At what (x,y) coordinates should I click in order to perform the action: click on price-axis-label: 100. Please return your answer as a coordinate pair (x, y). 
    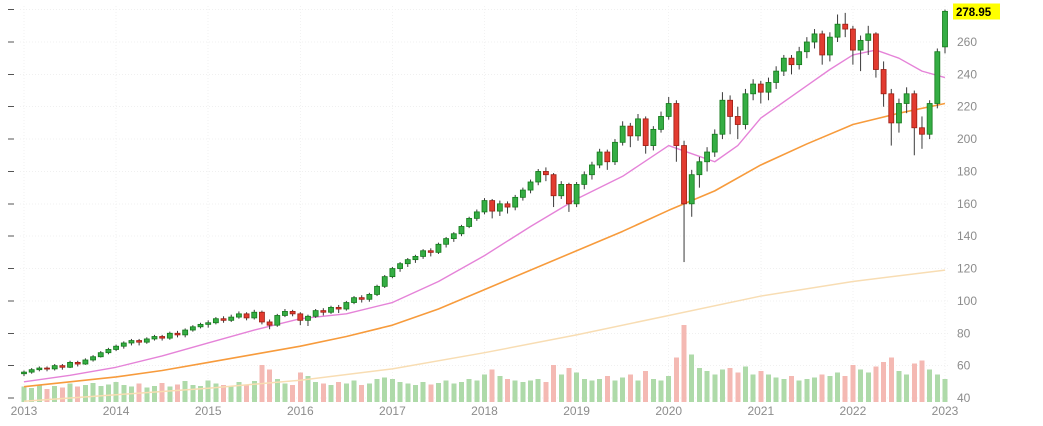
    Looking at the image, I should click on (967, 301).